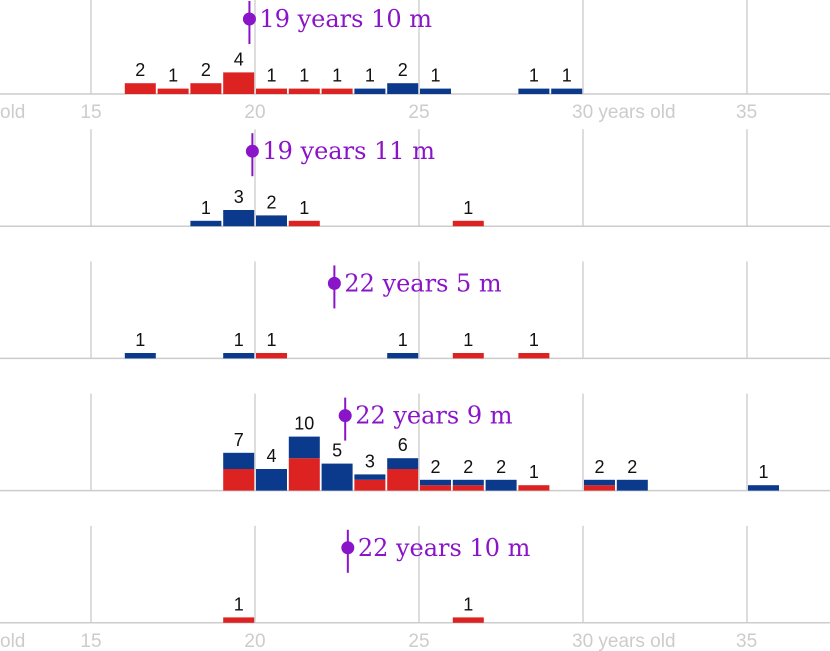 The height and width of the screenshot is (651, 830). What do you see at coordinates (239, 59) in the screenshot?
I see `bar-count-label: 4` at bounding box center [239, 59].